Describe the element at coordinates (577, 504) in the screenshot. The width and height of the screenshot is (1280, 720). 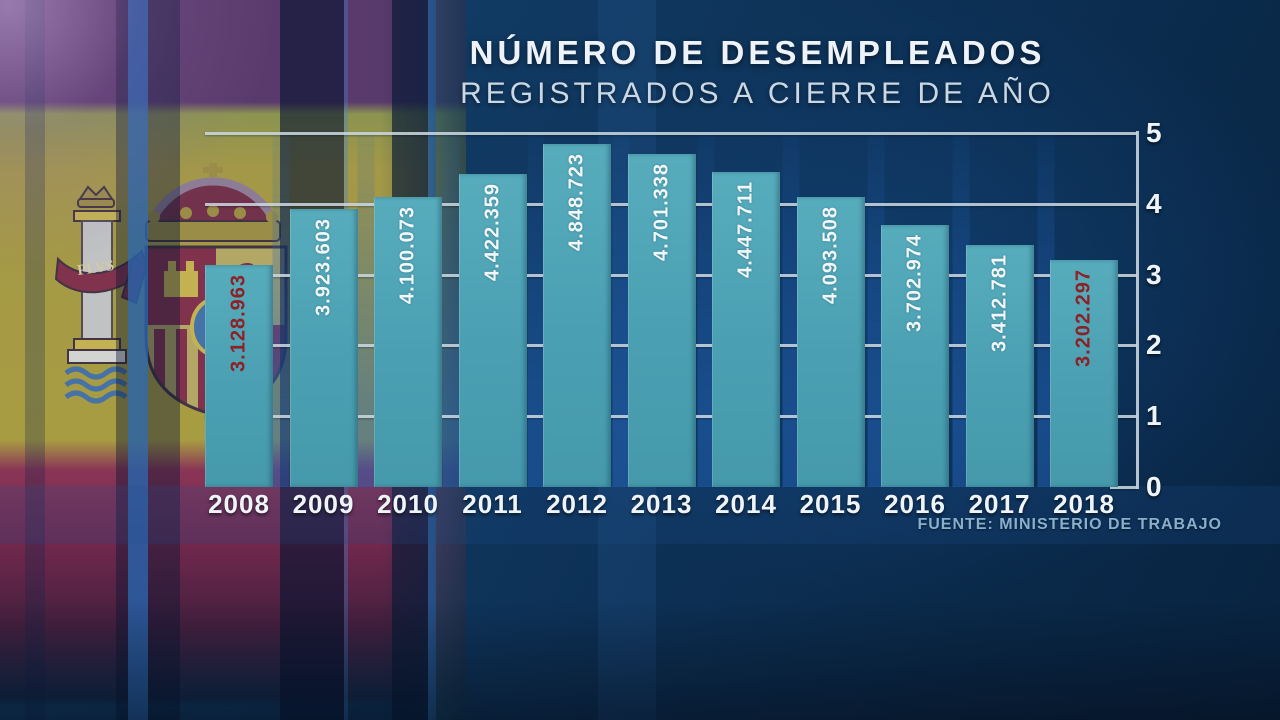
I see `year-label-2012: 2012` at that location.